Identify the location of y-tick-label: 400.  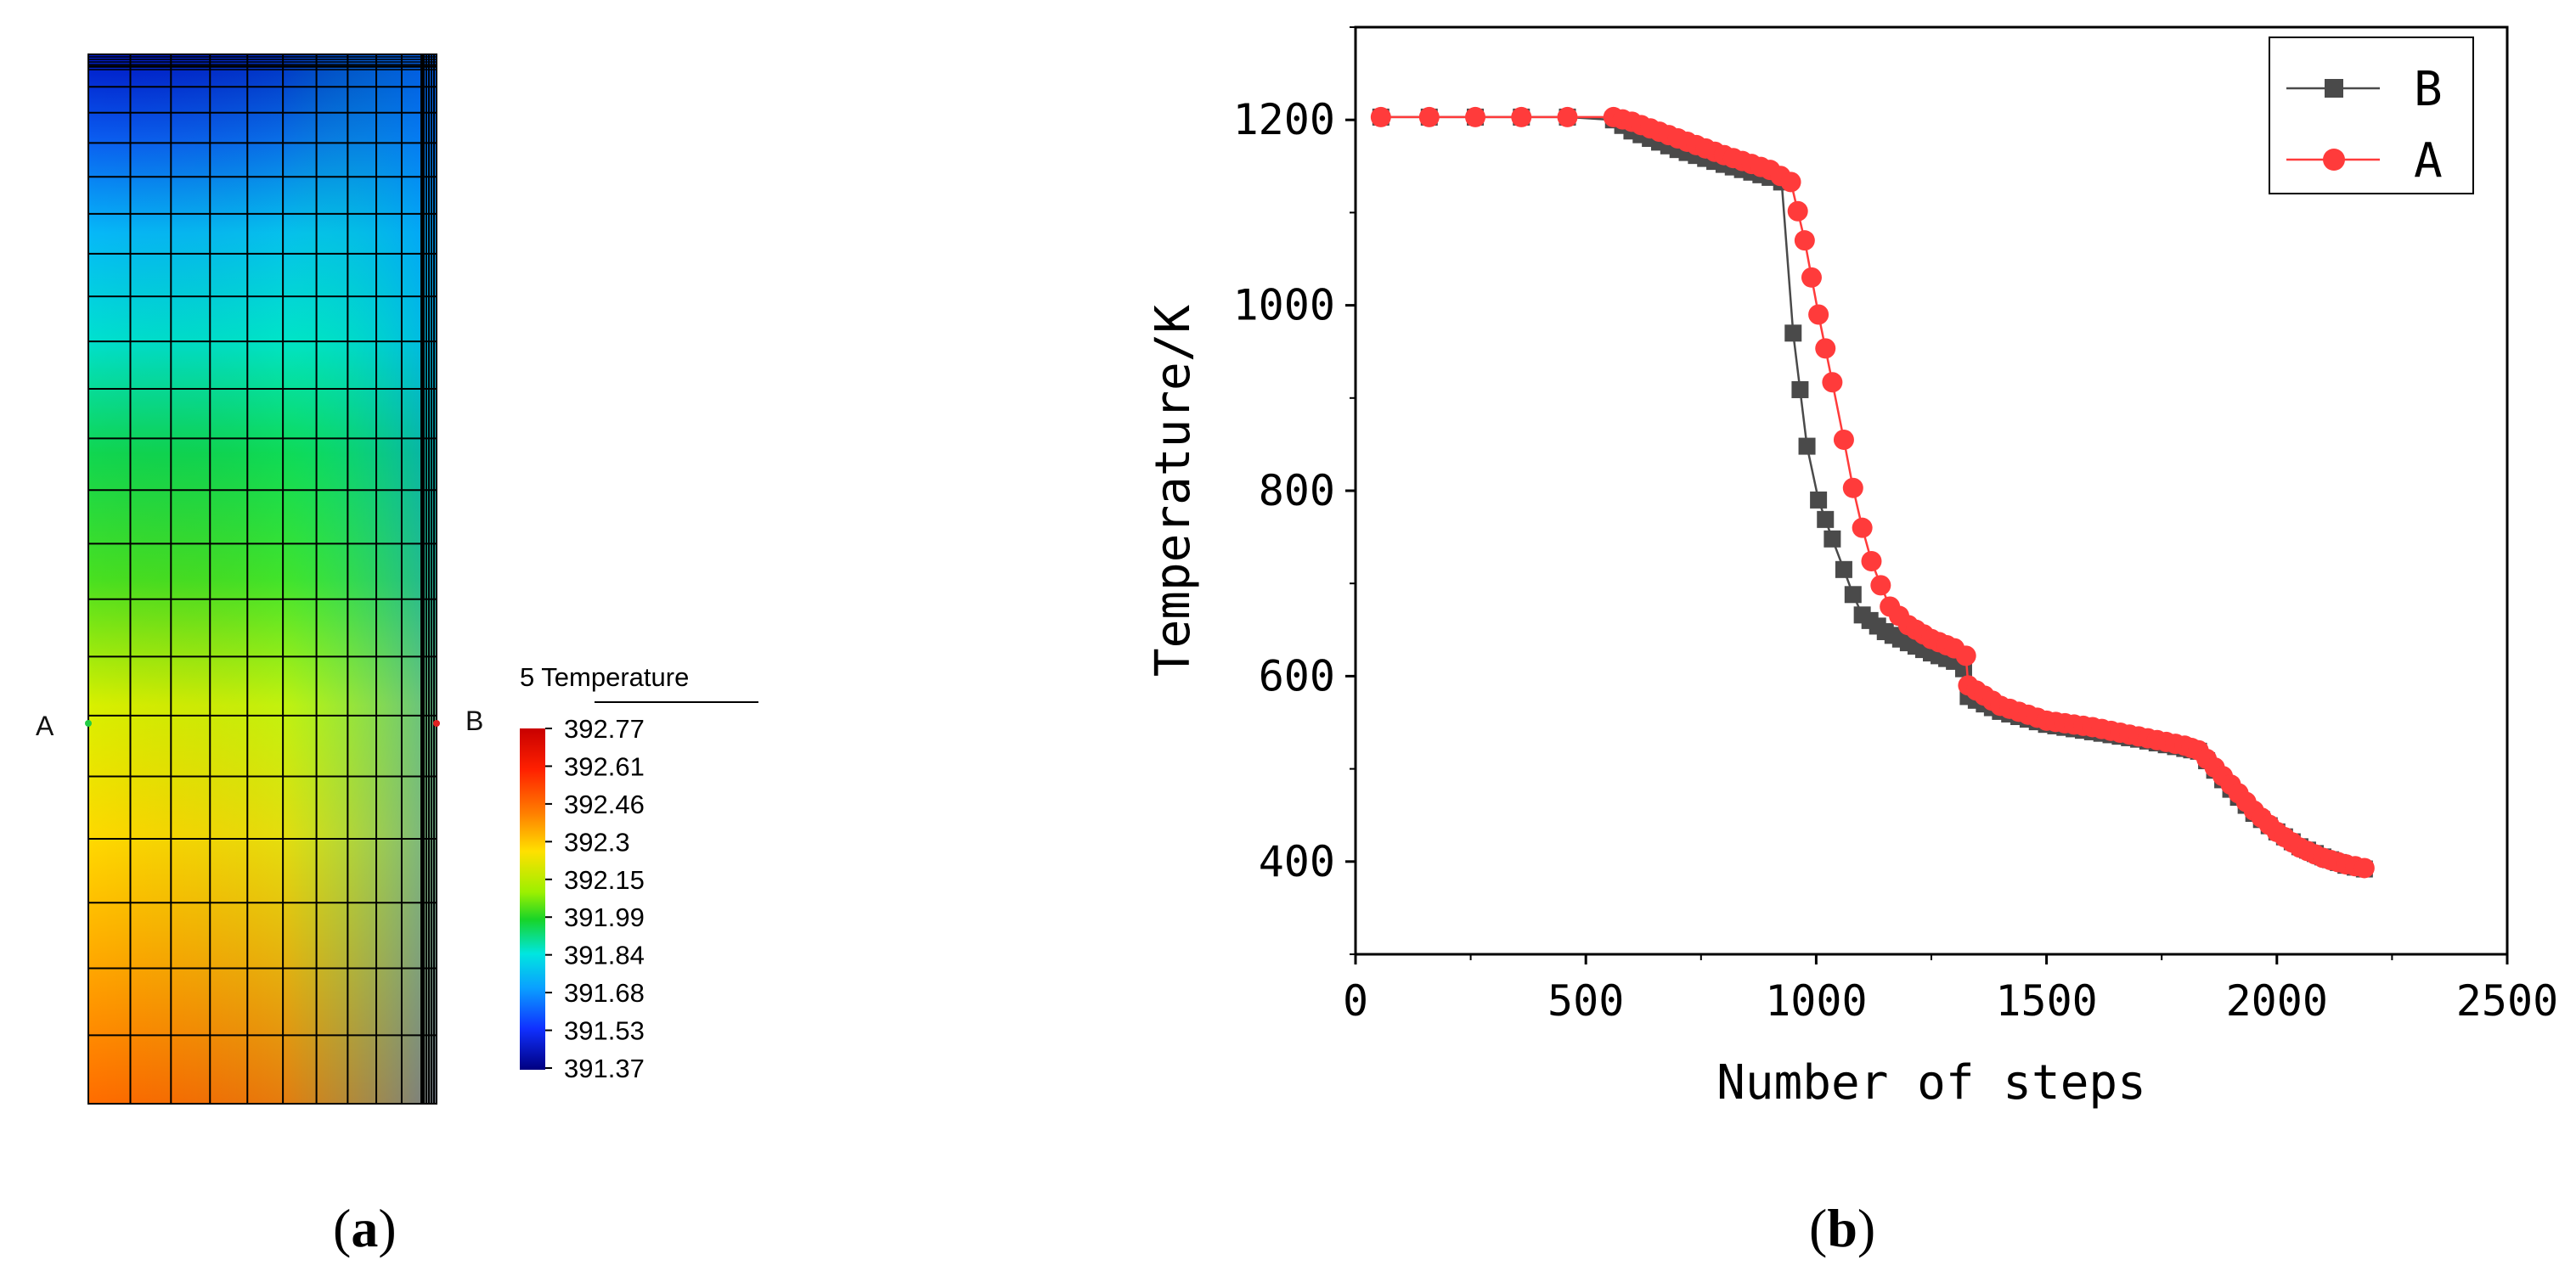
(1297, 861).